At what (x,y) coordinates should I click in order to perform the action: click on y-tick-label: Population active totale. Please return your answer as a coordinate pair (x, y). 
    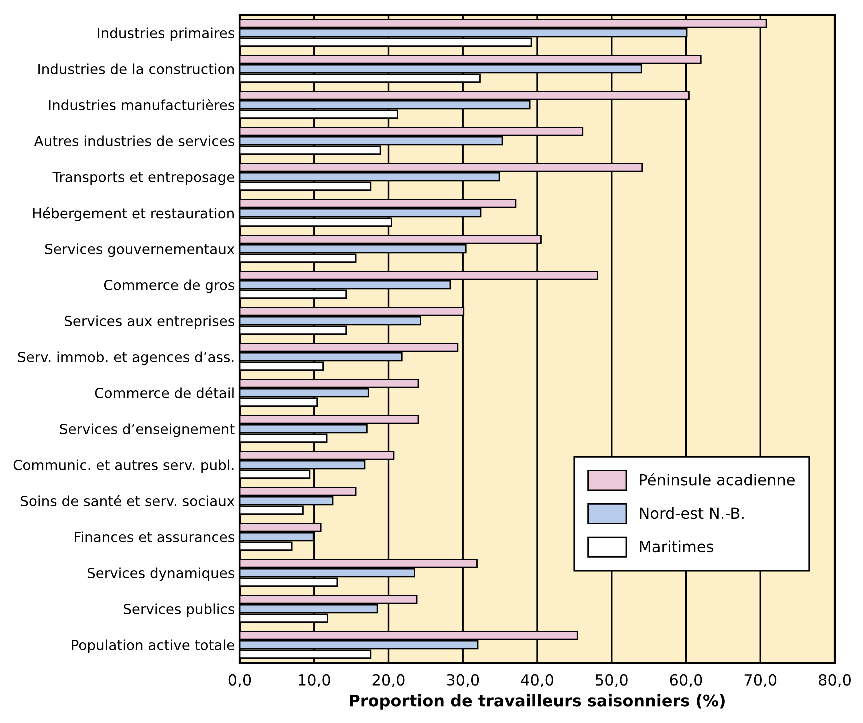
    Looking at the image, I should click on (153, 647).